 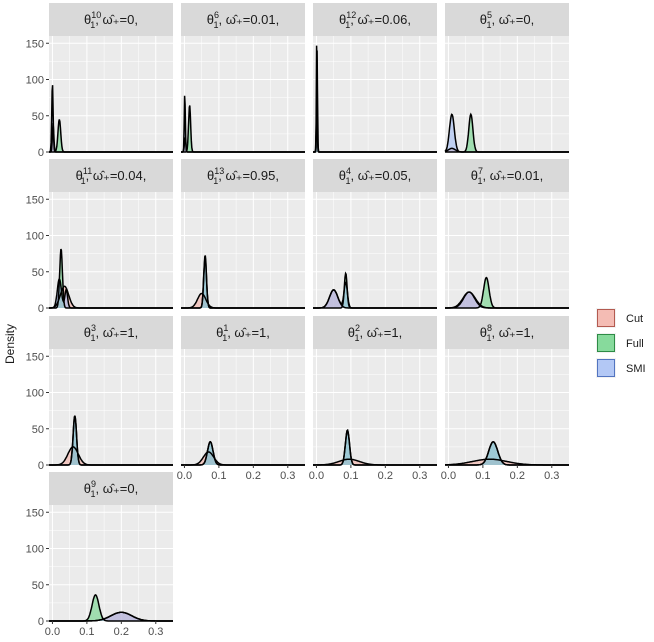 I want to click on facet-strip-label: θ1 1, ω̂₊=1,, so click(x=243, y=333).